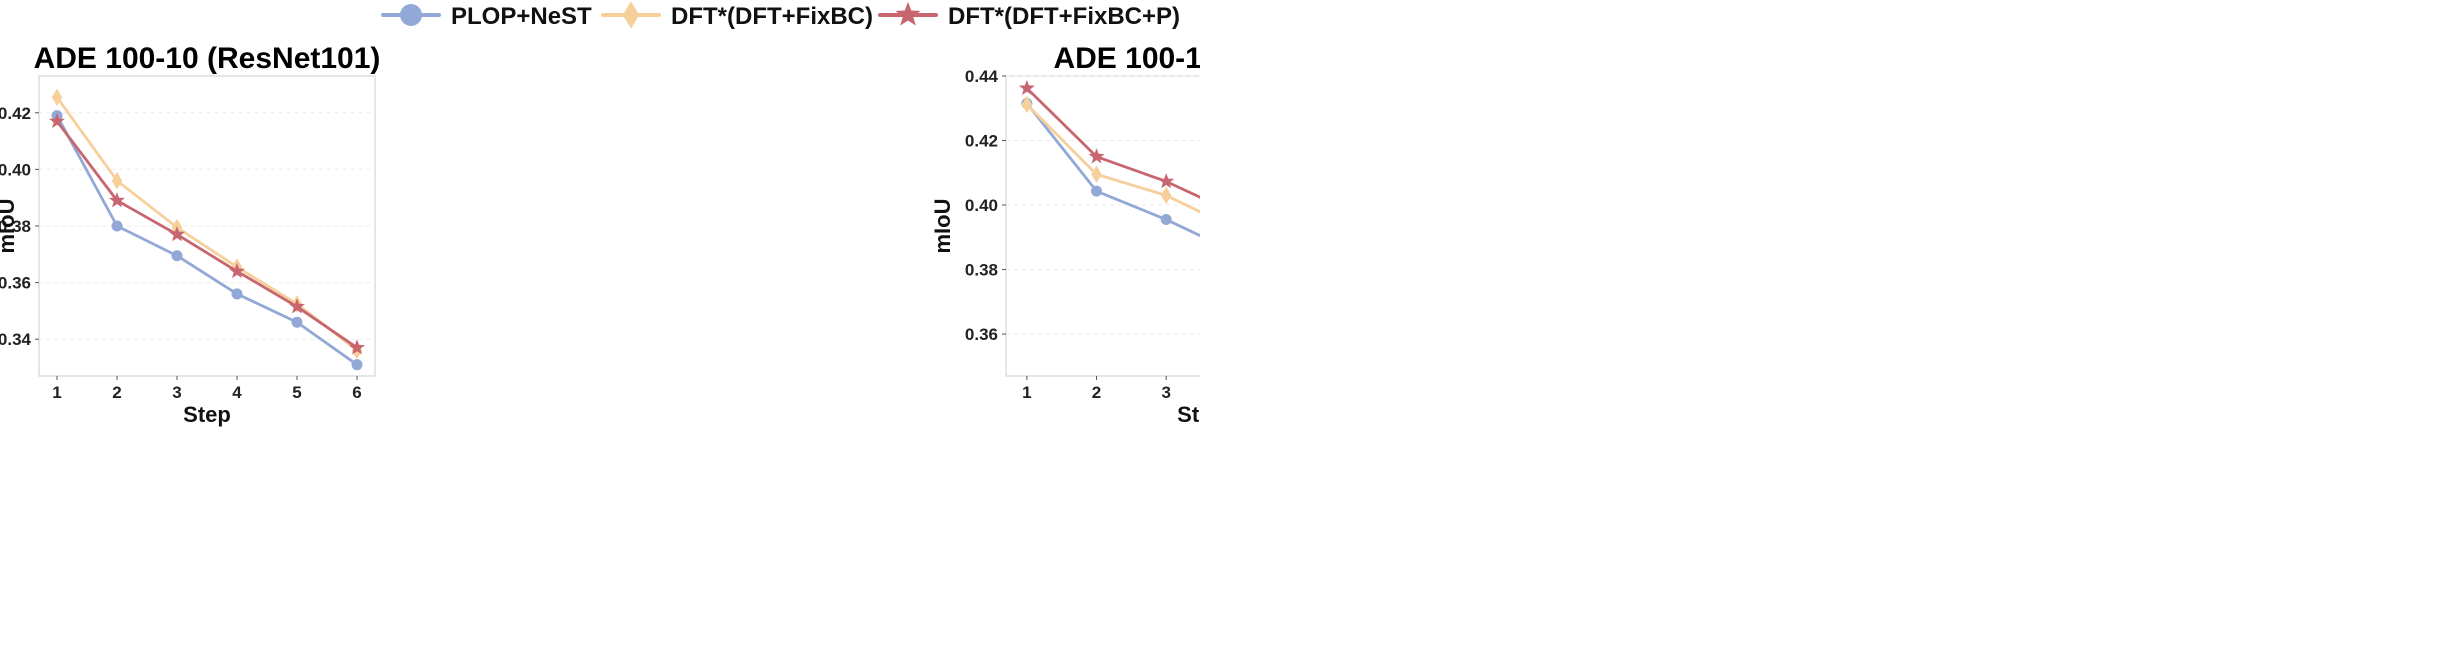  I want to click on legend-marker-dft-dft-fixbc-p, so click(908, 13).